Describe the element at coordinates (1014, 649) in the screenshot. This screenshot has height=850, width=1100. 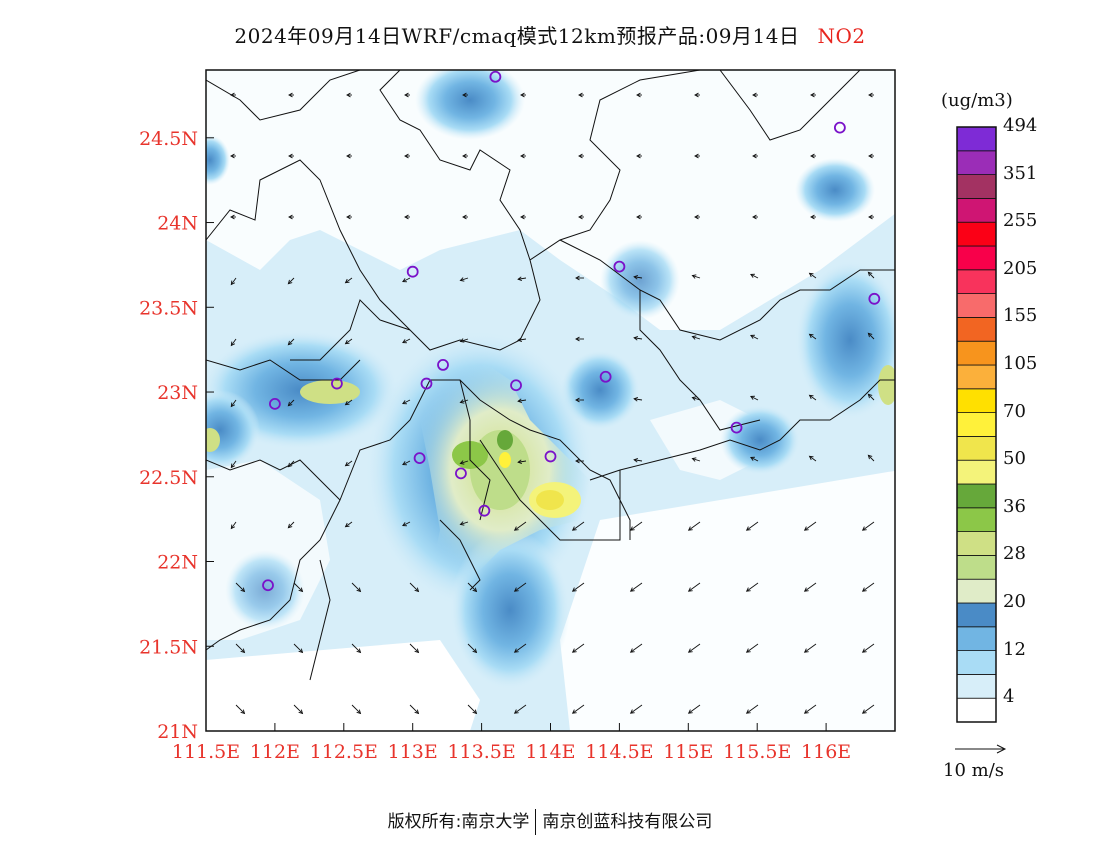
I see `colorbar-label: 12` at that location.